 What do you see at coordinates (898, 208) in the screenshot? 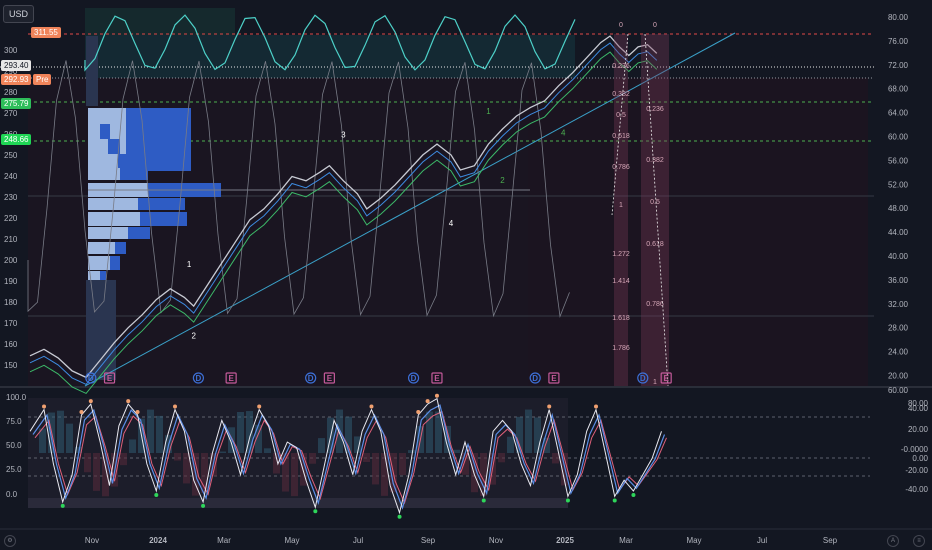
I see `right-axis-label: 48.00` at bounding box center [898, 208].